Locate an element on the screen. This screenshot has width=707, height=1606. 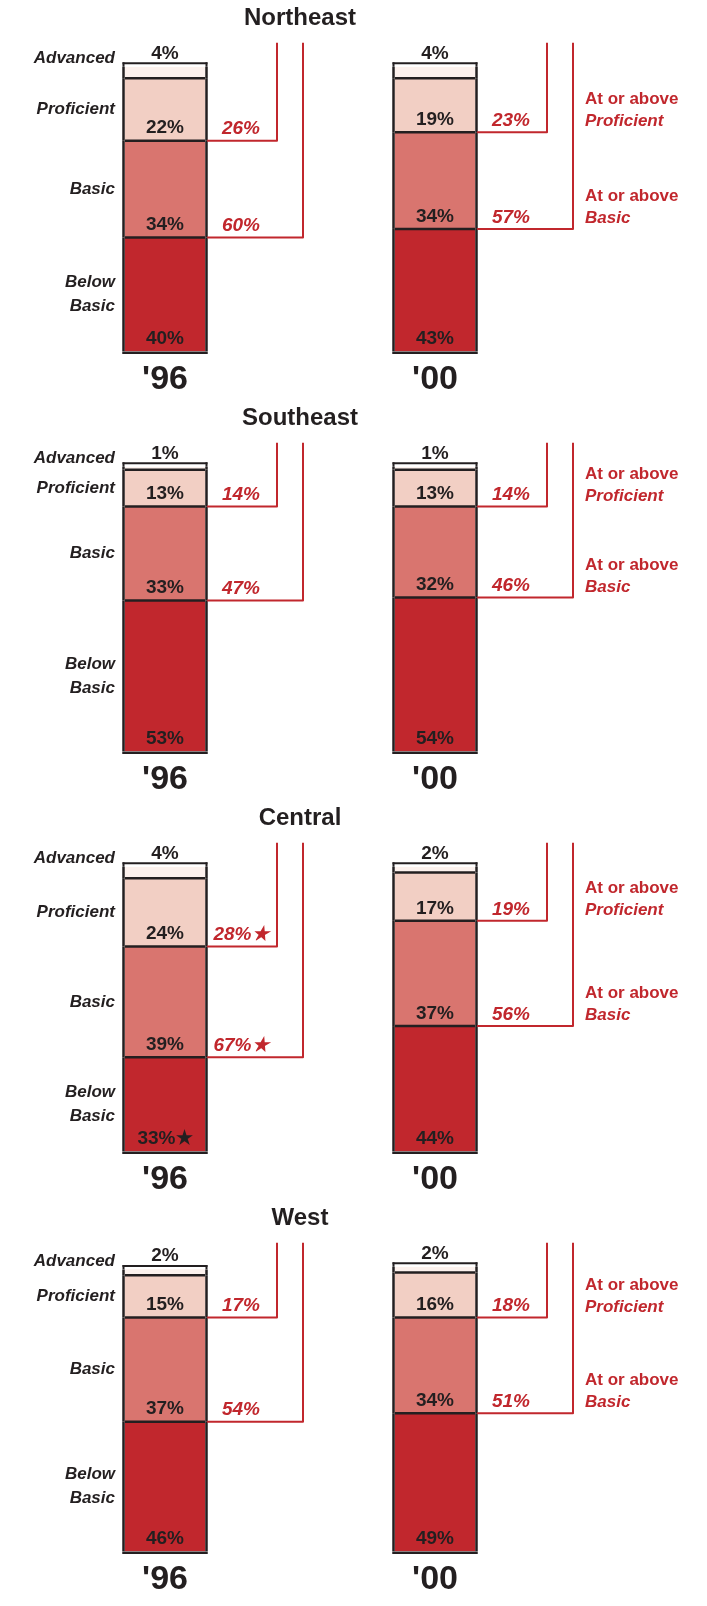
data-label: 43% is located at coordinates (435, 337).